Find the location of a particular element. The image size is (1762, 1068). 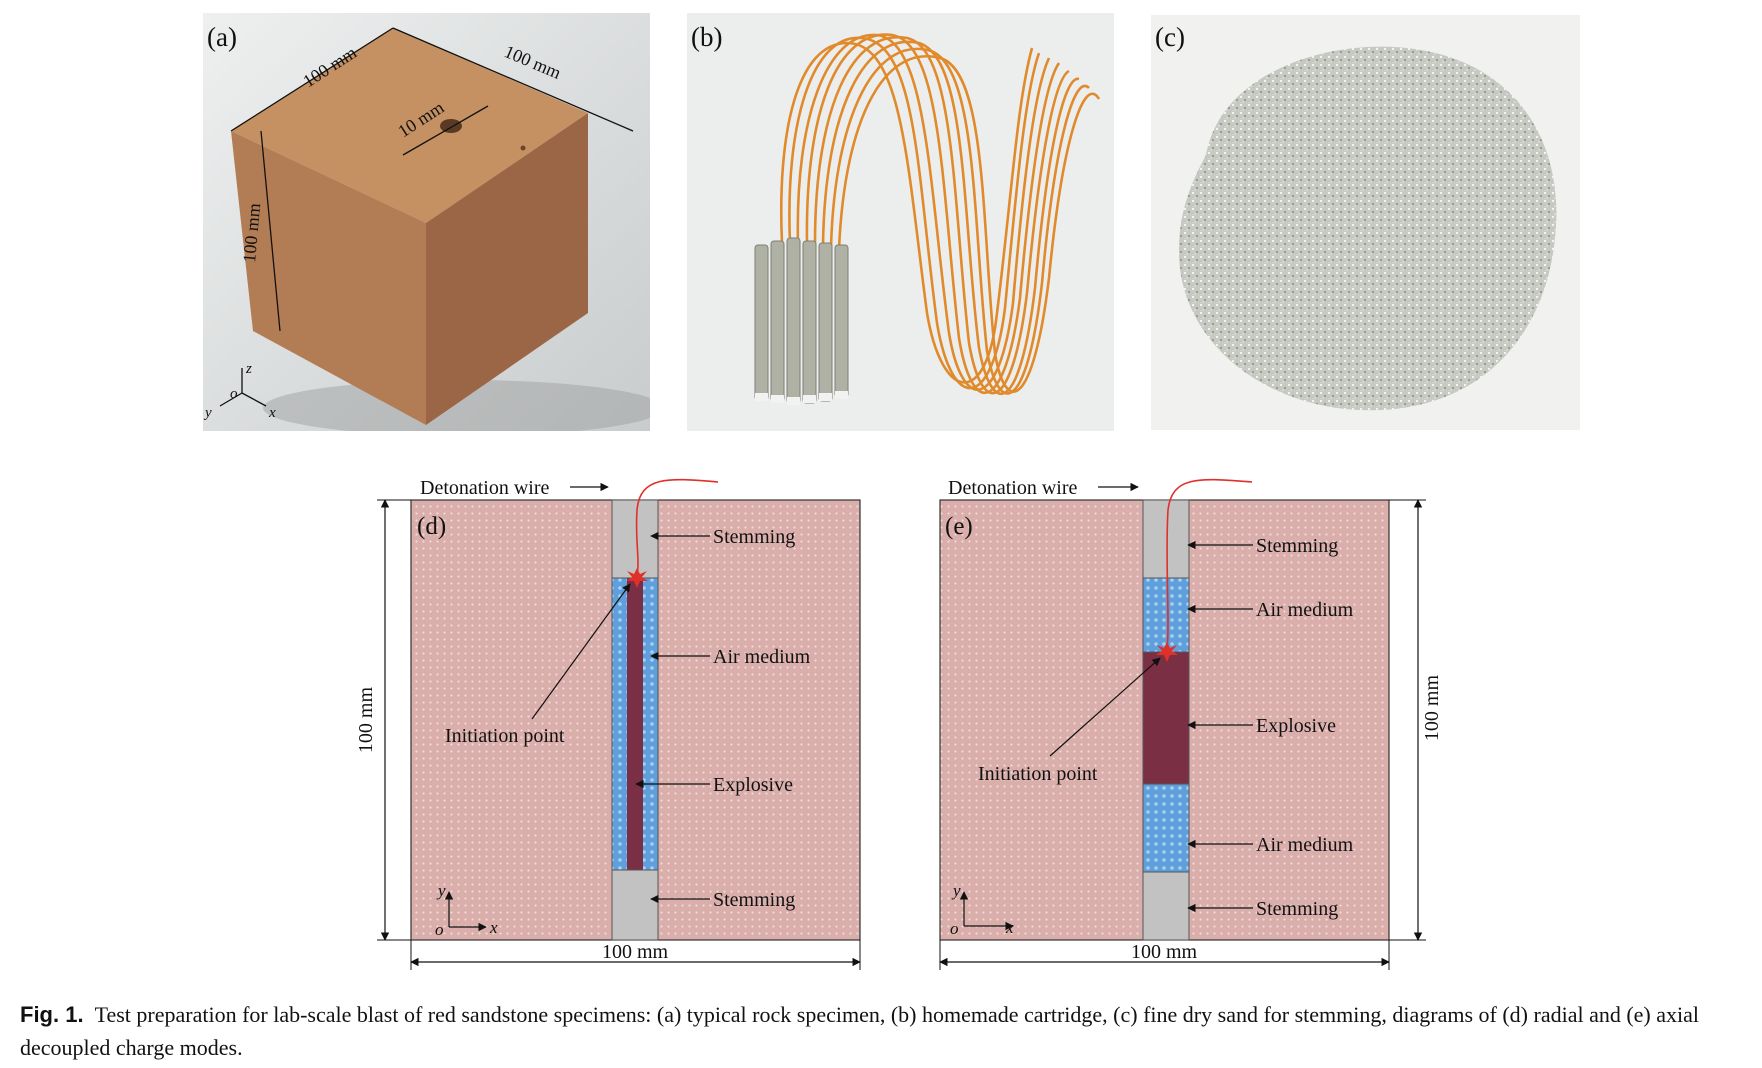

axis-z-label: z is located at coordinates (248, 369).